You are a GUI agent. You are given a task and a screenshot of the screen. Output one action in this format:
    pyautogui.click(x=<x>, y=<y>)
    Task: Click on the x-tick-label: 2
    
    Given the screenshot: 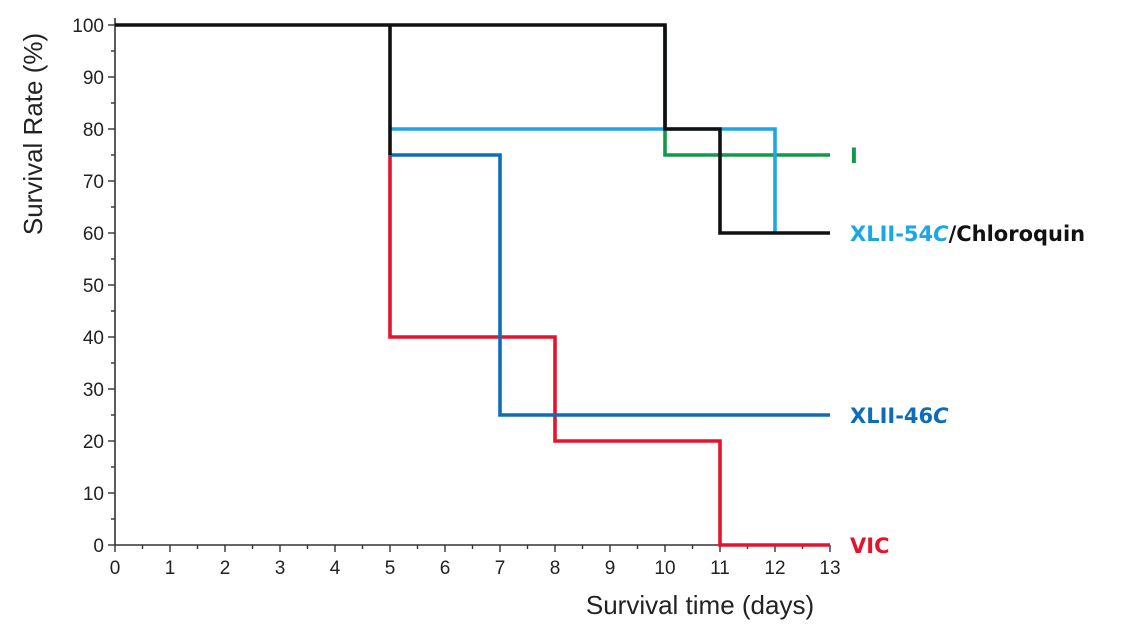 What is the action you would take?
    pyautogui.click(x=225, y=568)
    